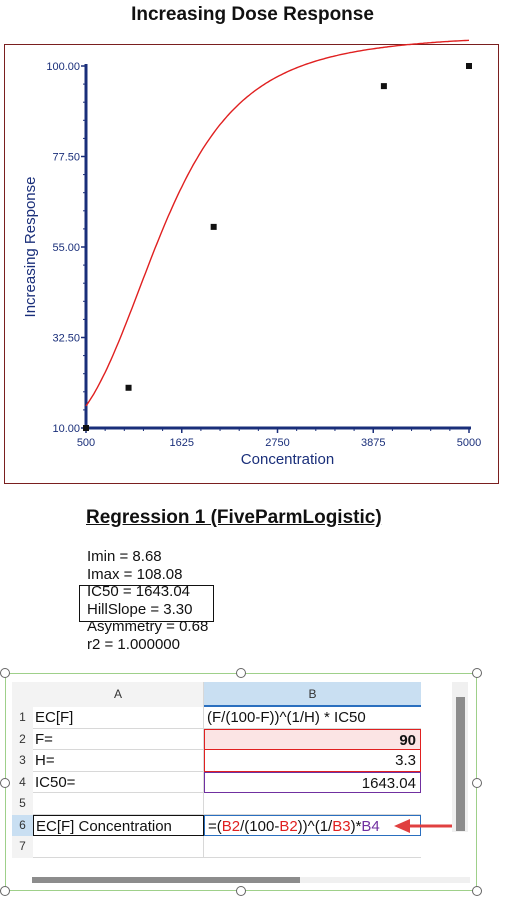  Describe the element at coordinates (477, 891) in the screenshot. I see `resize-handle-br` at that location.